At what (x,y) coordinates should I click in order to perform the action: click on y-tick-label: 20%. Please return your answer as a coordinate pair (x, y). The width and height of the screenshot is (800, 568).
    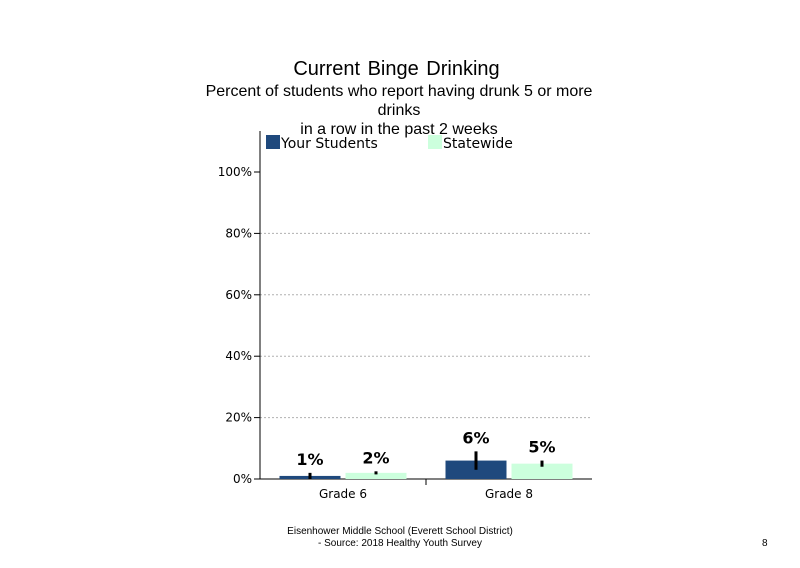
    Looking at the image, I should click on (238, 418).